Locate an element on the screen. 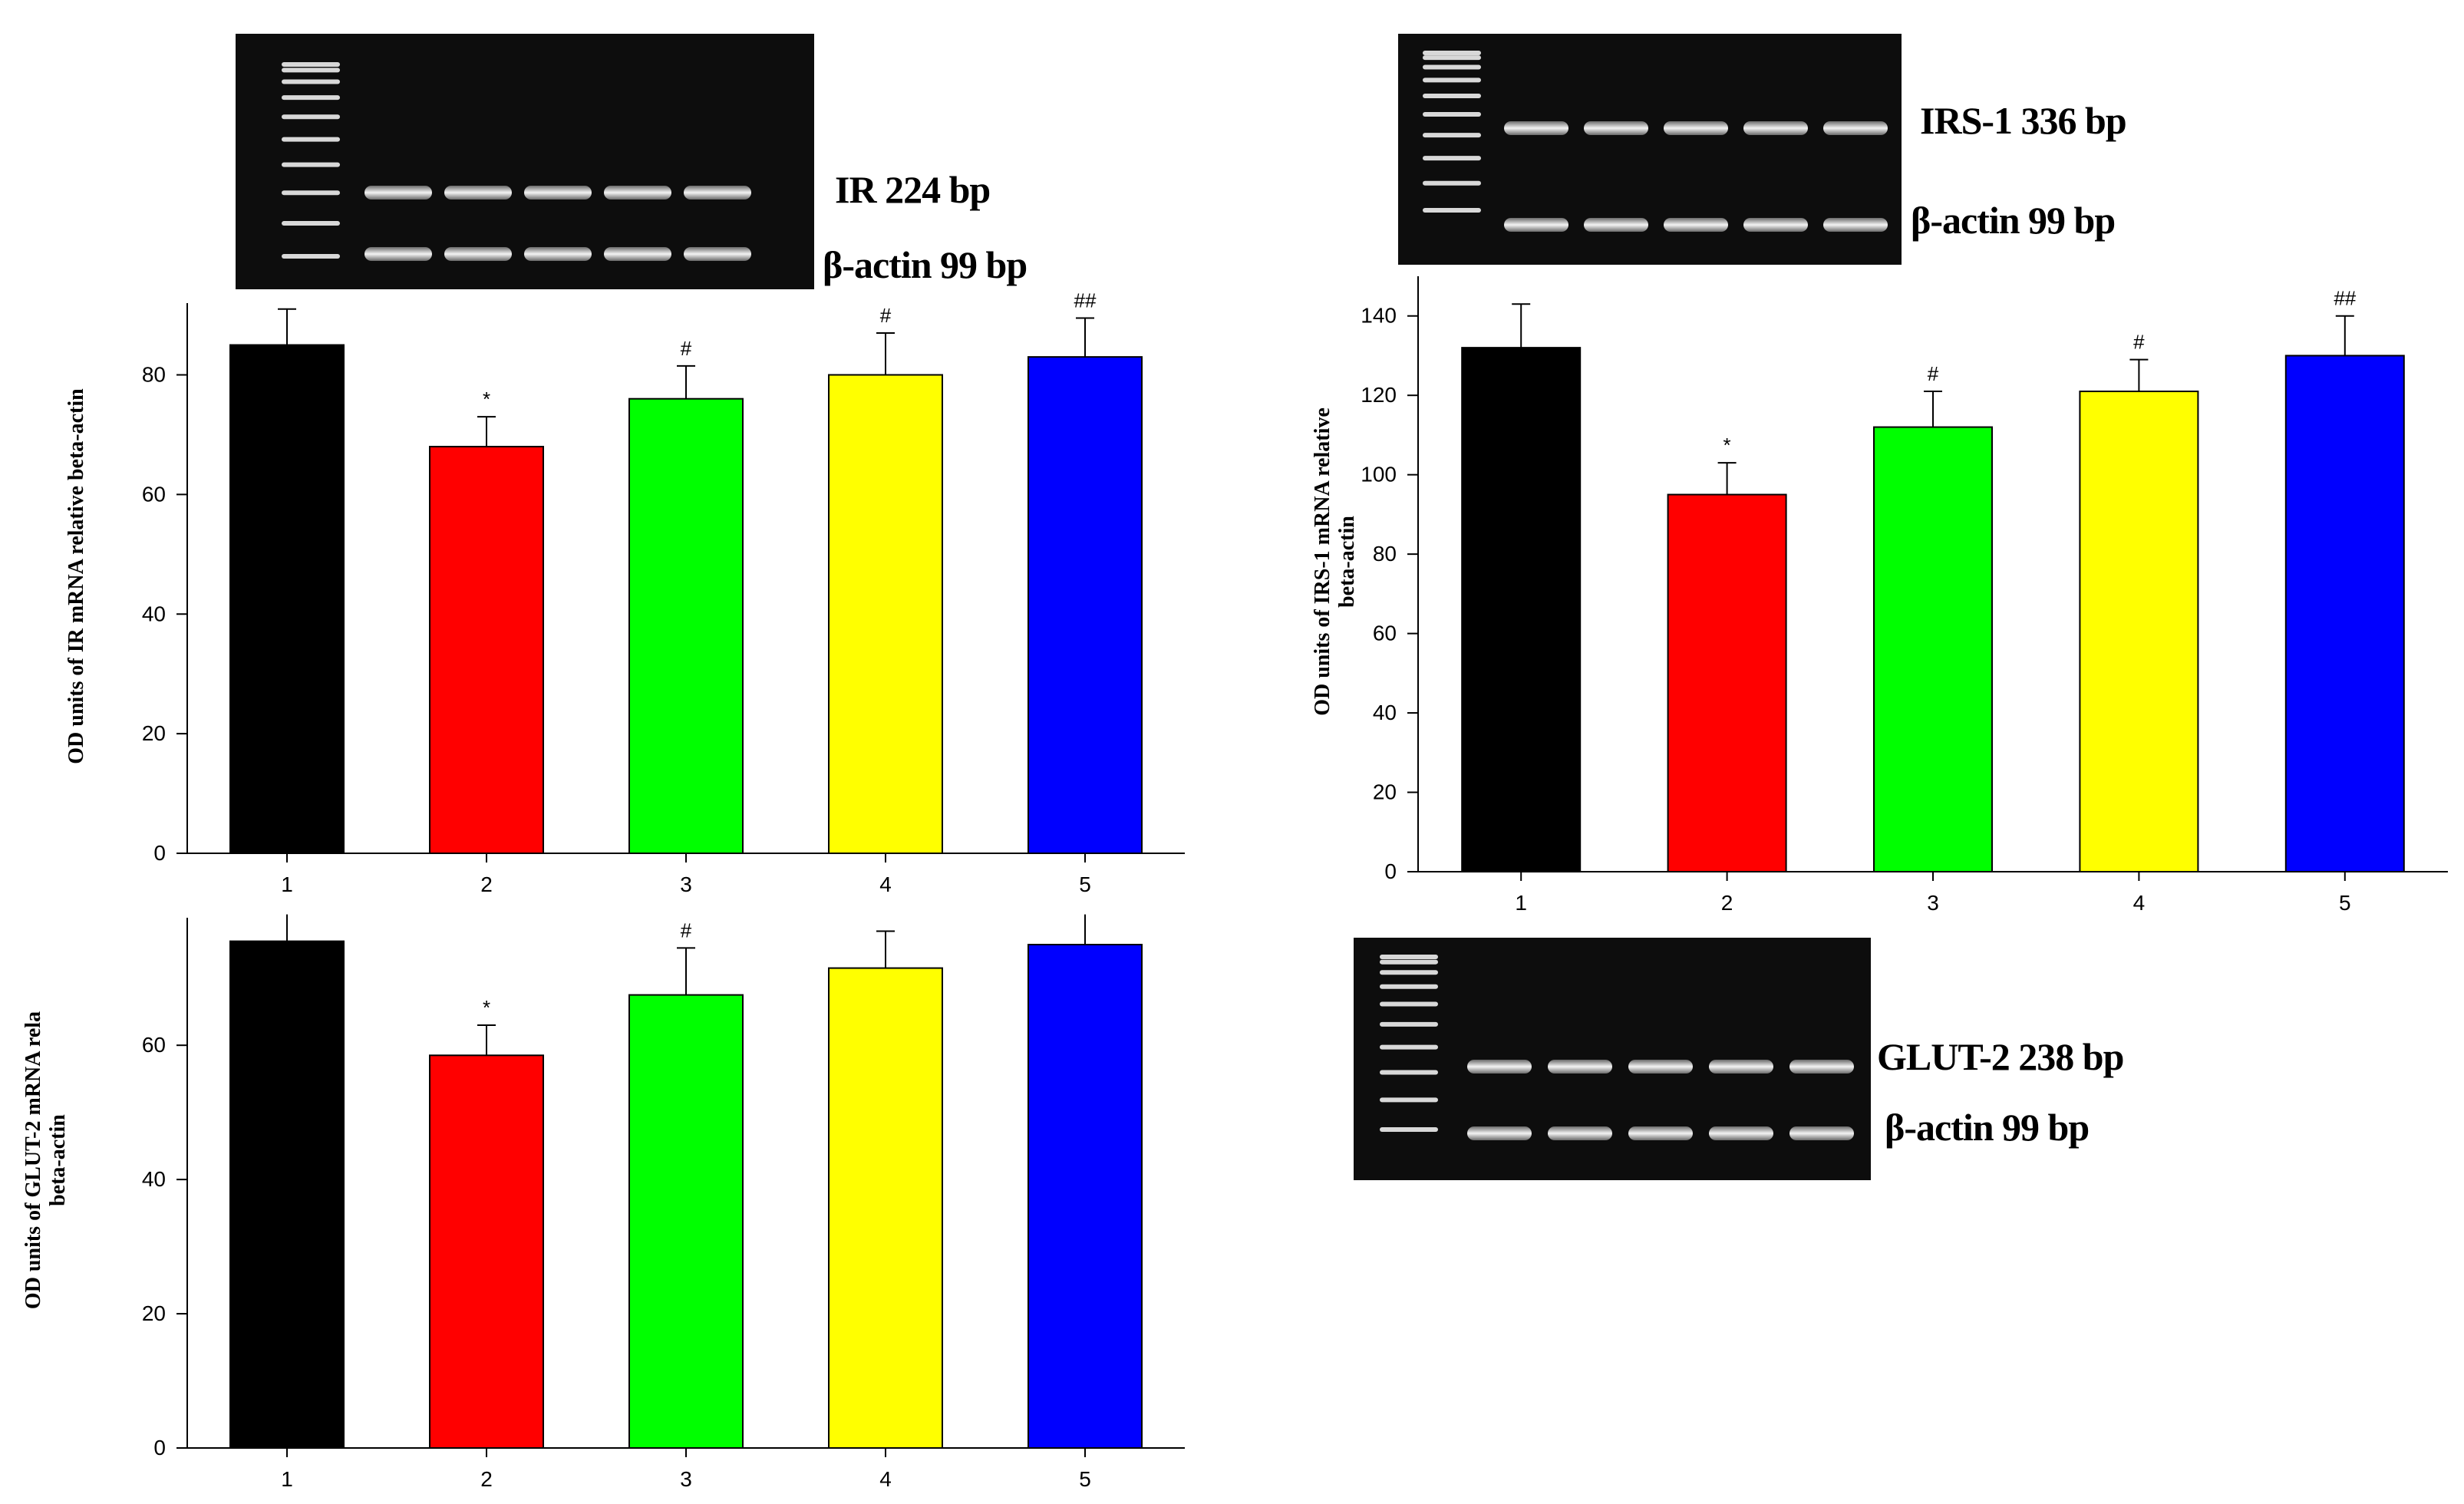 This screenshot has width=2464, height=1504. chart-irs1-ylabel-line2: beta-actin is located at coordinates (1347, 562).